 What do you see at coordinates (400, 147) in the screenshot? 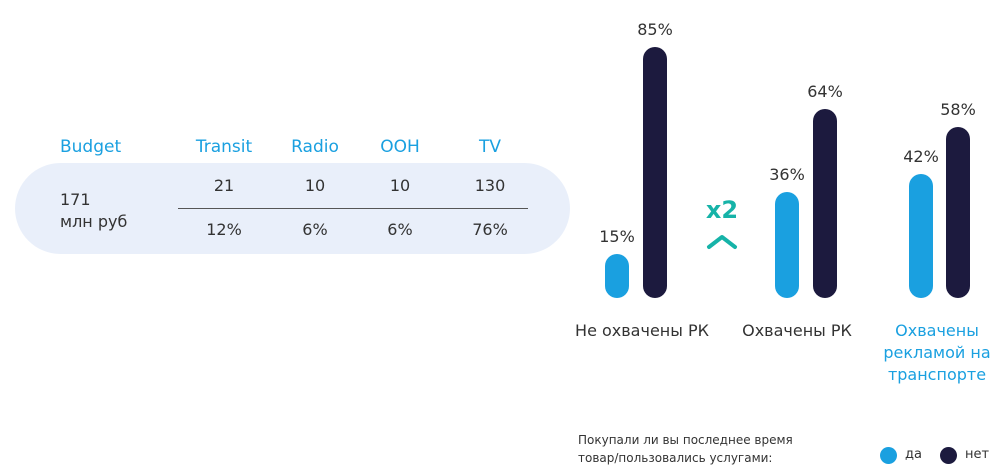
I see `table-header: OOH` at bounding box center [400, 147].